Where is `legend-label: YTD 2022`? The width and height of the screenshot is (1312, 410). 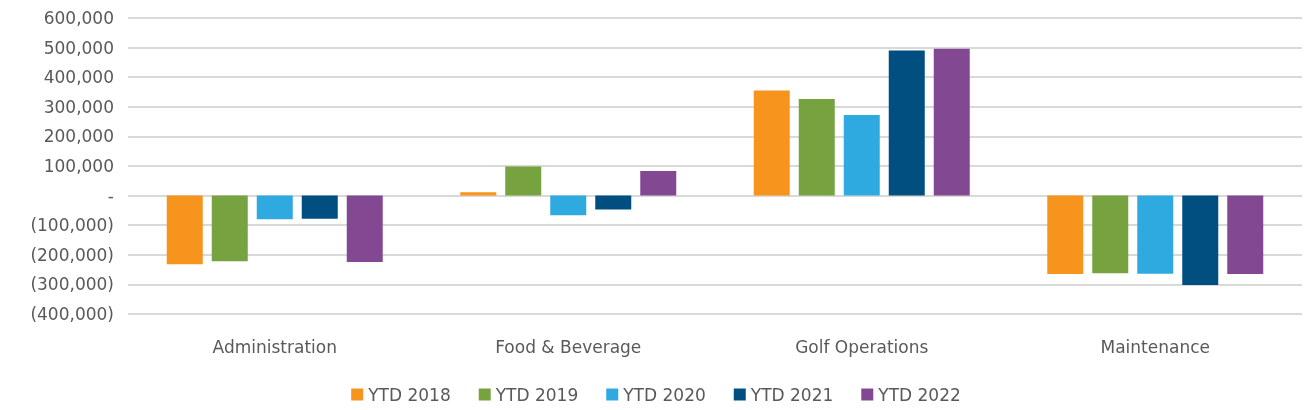 legend-label: YTD 2022 is located at coordinates (919, 394).